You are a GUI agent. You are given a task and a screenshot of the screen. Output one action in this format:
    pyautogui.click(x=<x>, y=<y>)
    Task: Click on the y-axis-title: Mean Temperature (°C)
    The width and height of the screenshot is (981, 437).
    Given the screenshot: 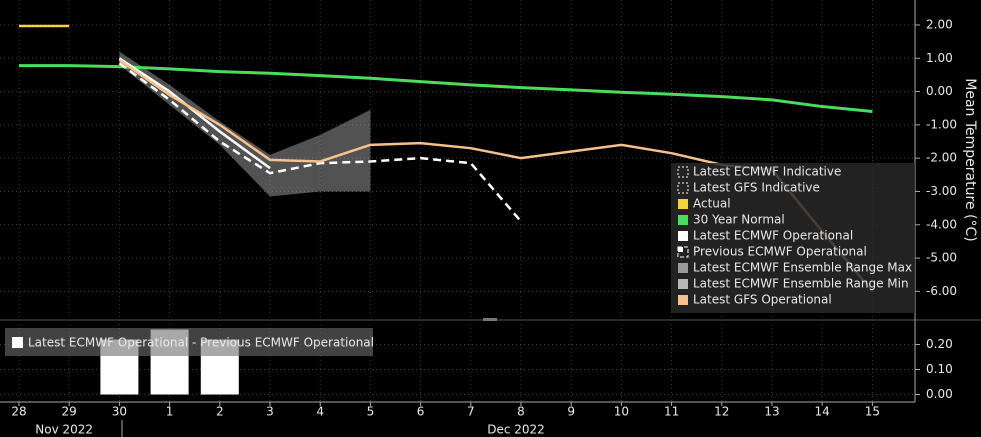 What is the action you would take?
    pyautogui.click(x=970, y=159)
    